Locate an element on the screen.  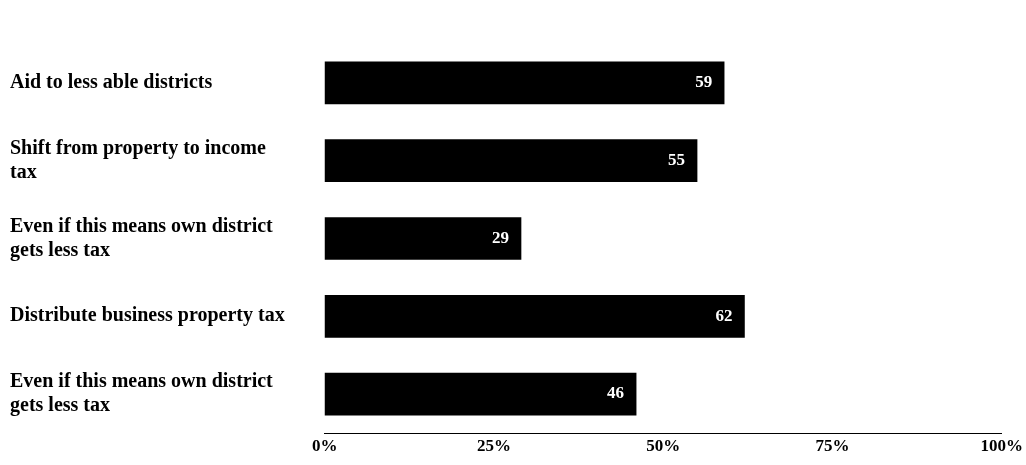
x-tick-label: 100% is located at coordinates (1001, 445).